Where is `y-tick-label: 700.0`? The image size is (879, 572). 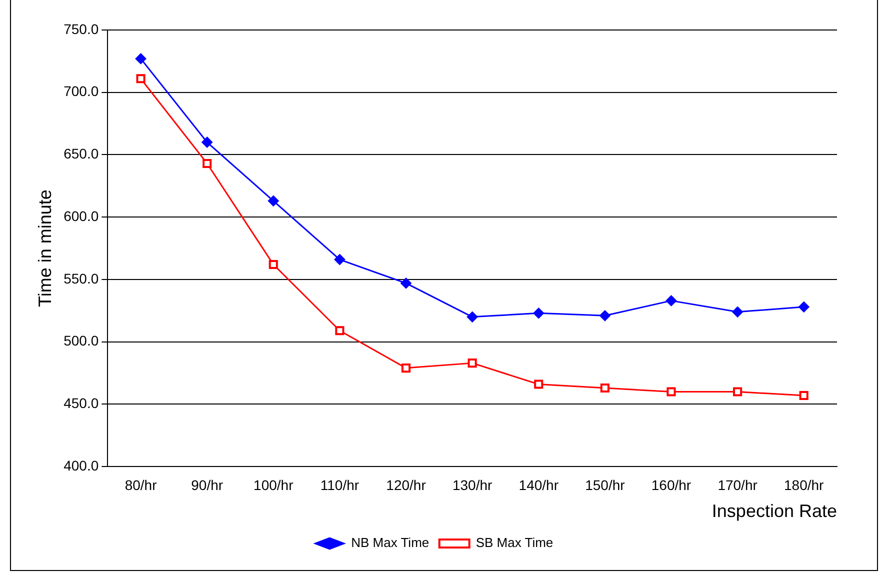
y-tick-label: 700.0 is located at coordinates (81, 91).